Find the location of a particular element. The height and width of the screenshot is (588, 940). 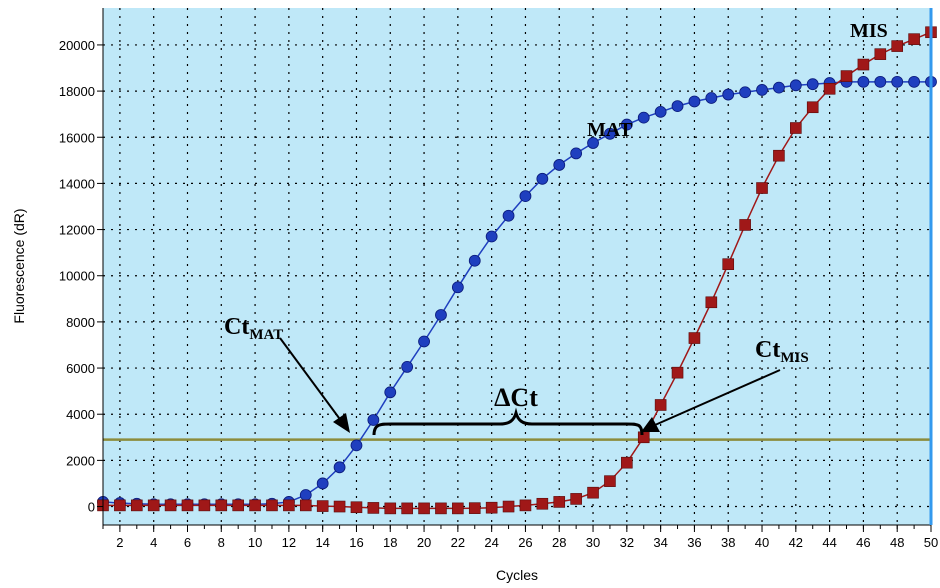

x-tick-label: 2 is located at coordinates (119, 542).